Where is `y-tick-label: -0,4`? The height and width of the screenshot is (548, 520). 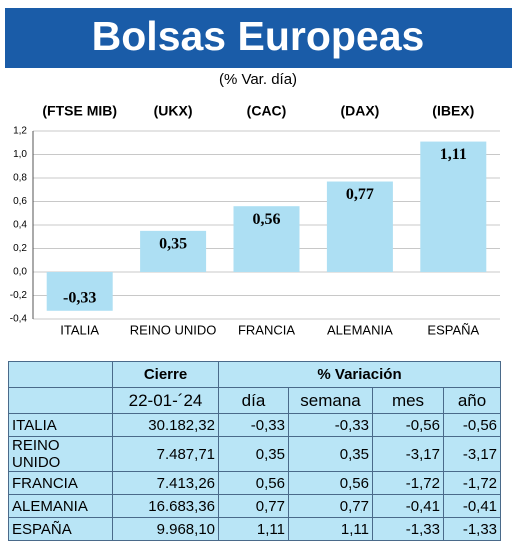 y-tick-label: -0,4 is located at coordinates (19, 319).